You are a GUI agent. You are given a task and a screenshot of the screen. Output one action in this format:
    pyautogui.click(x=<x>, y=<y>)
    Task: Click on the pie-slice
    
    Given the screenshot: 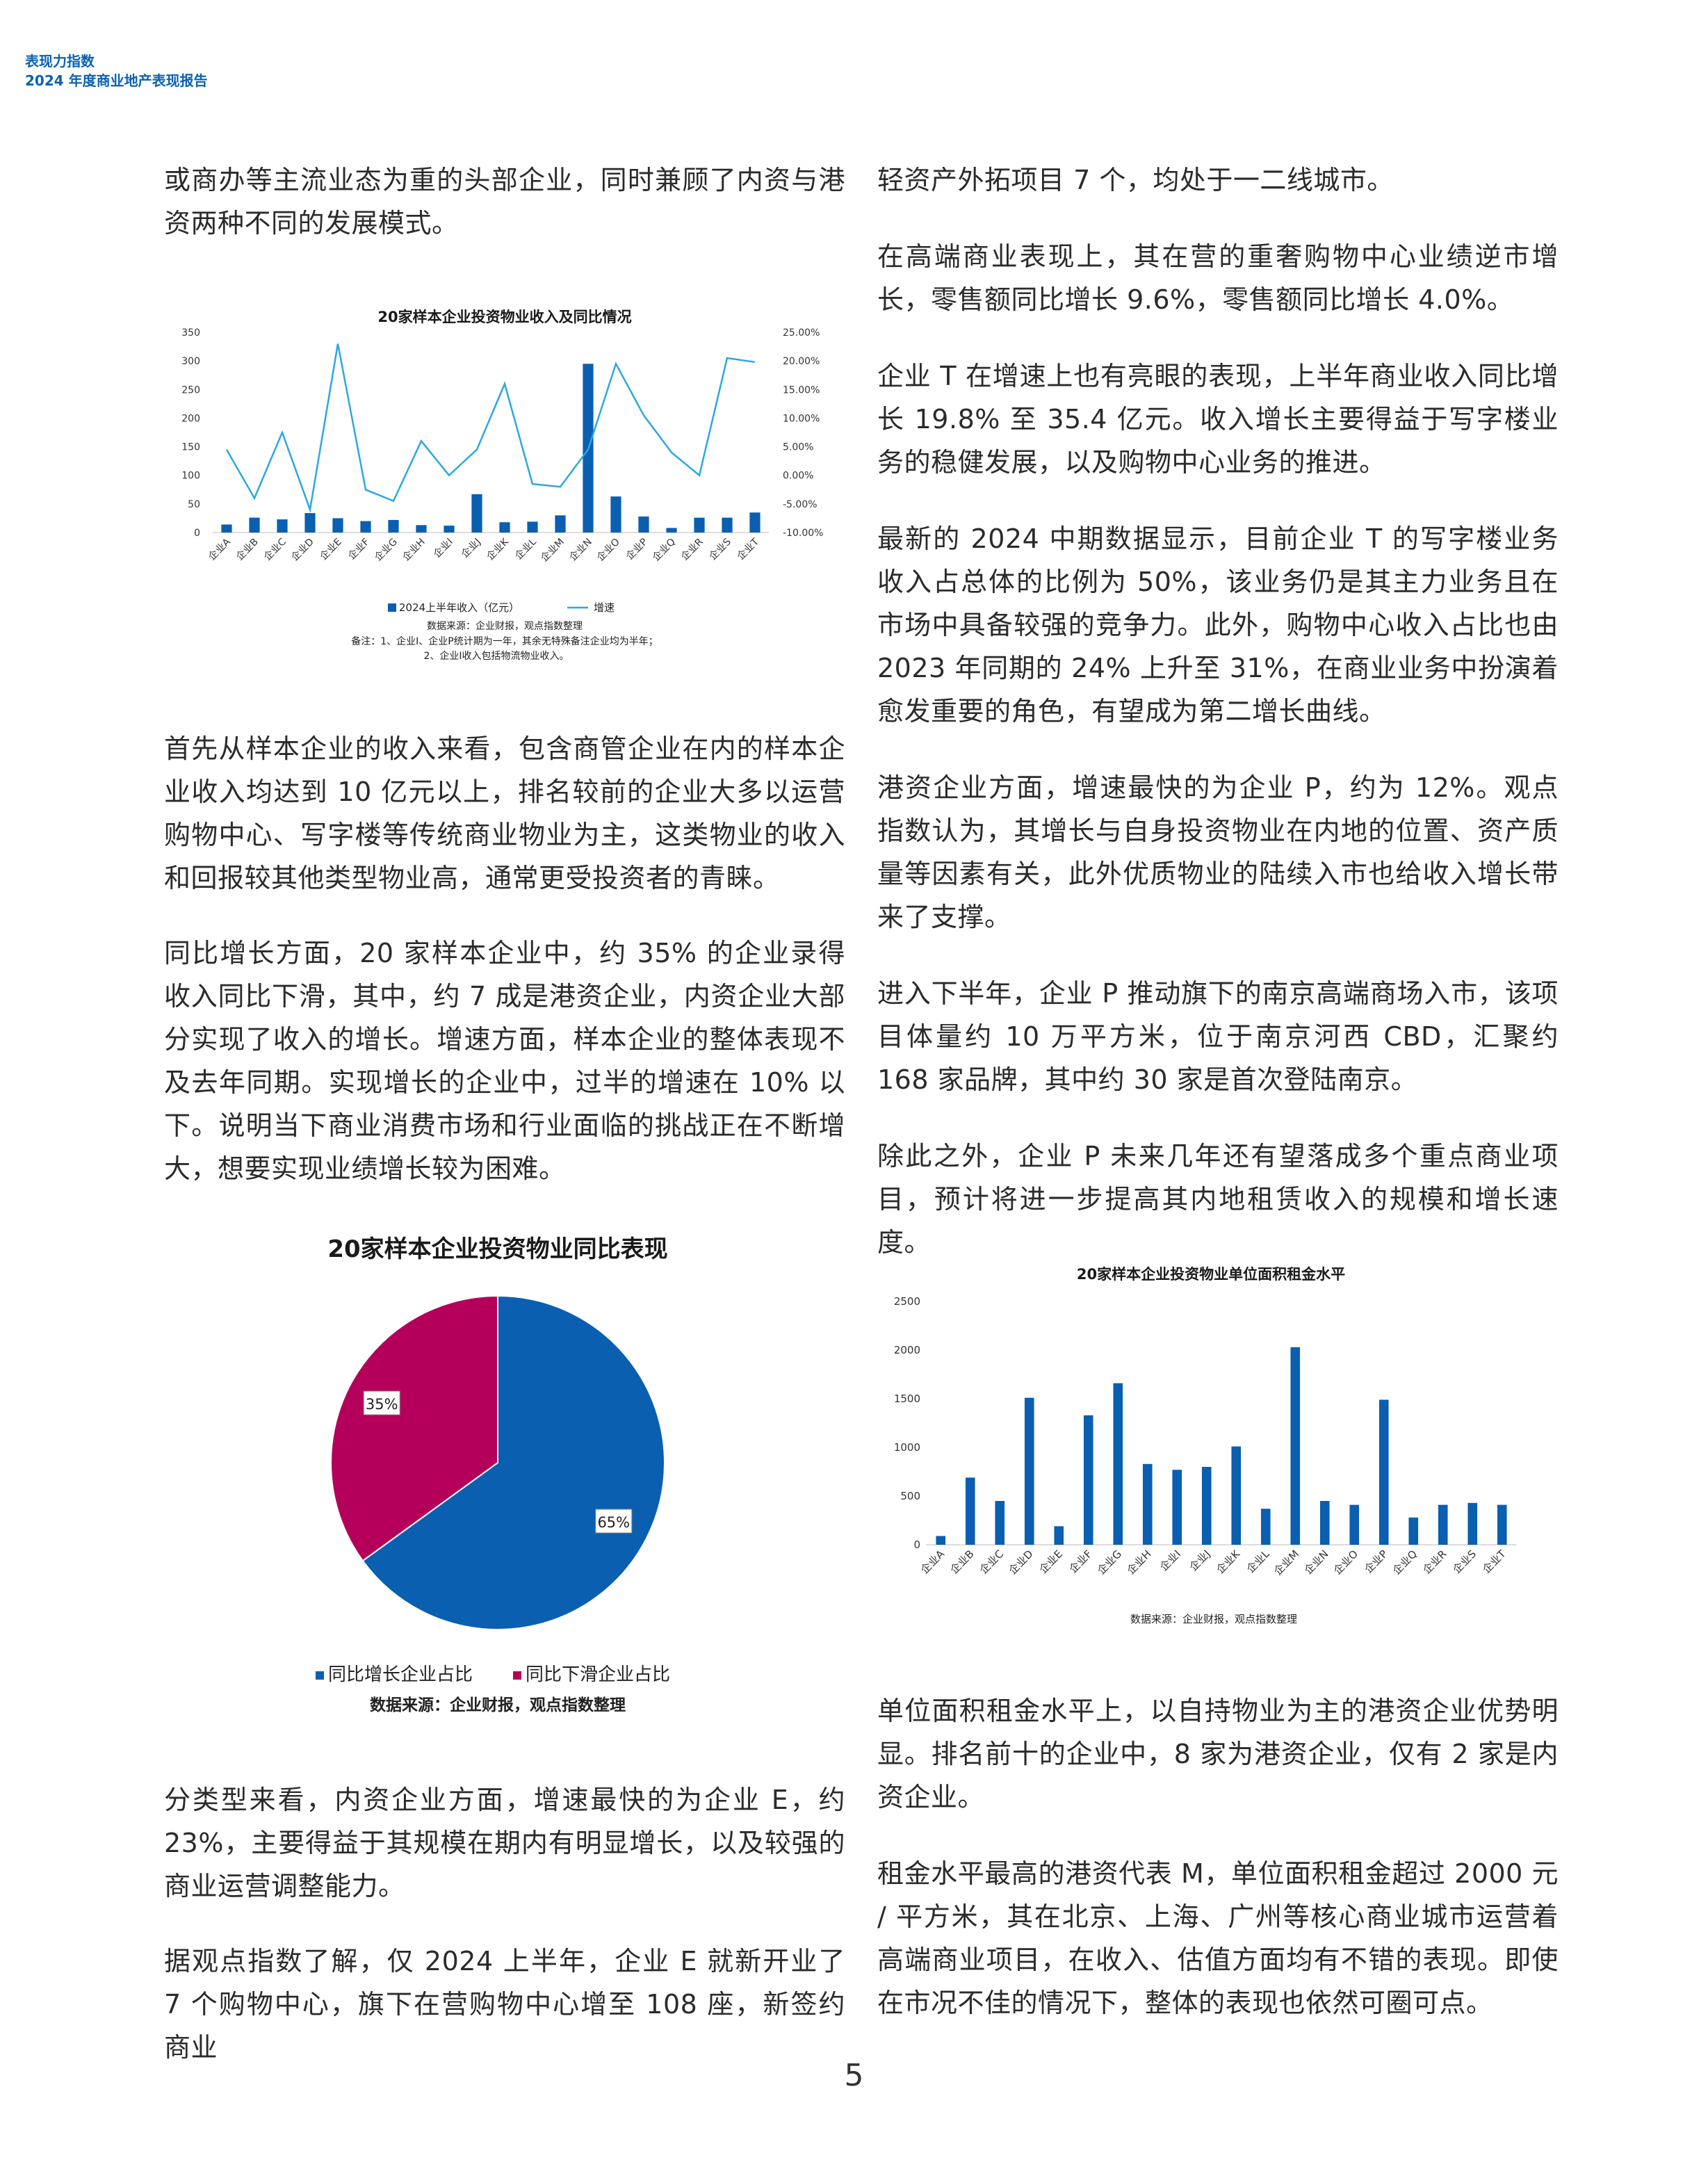 What is the action you would take?
    pyautogui.click(x=513, y=1462)
    